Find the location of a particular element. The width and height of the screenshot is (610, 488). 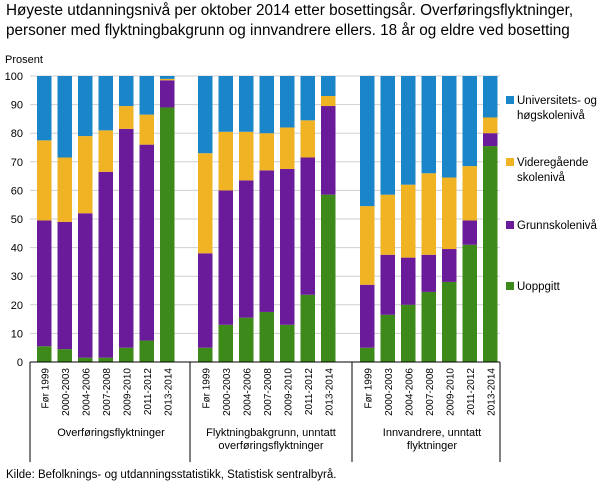

x-tick-label: 2009-2010 is located at coordinates (450, 392).